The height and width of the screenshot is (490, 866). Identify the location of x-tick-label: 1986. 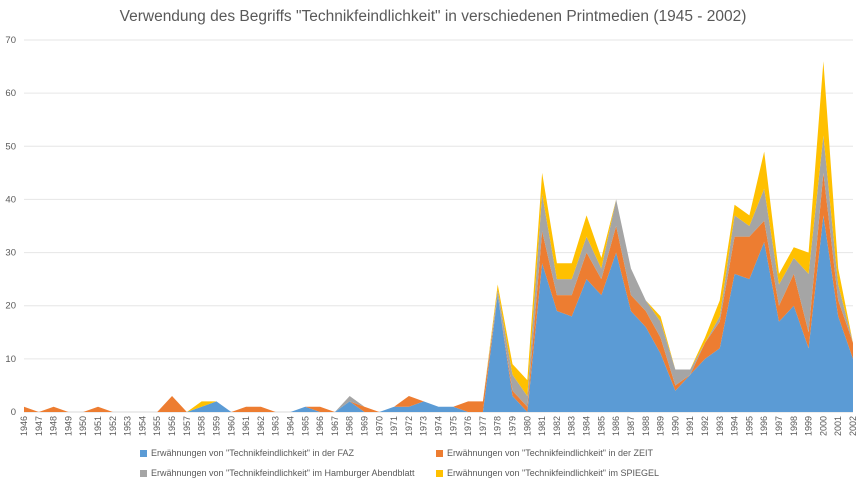
(616, 426).